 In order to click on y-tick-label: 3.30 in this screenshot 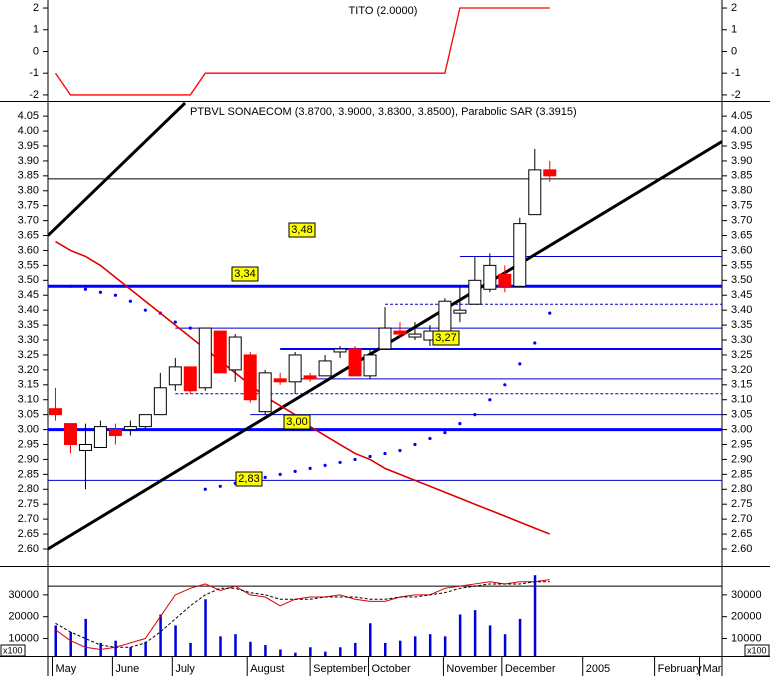, I will do `click(741, 340)`.